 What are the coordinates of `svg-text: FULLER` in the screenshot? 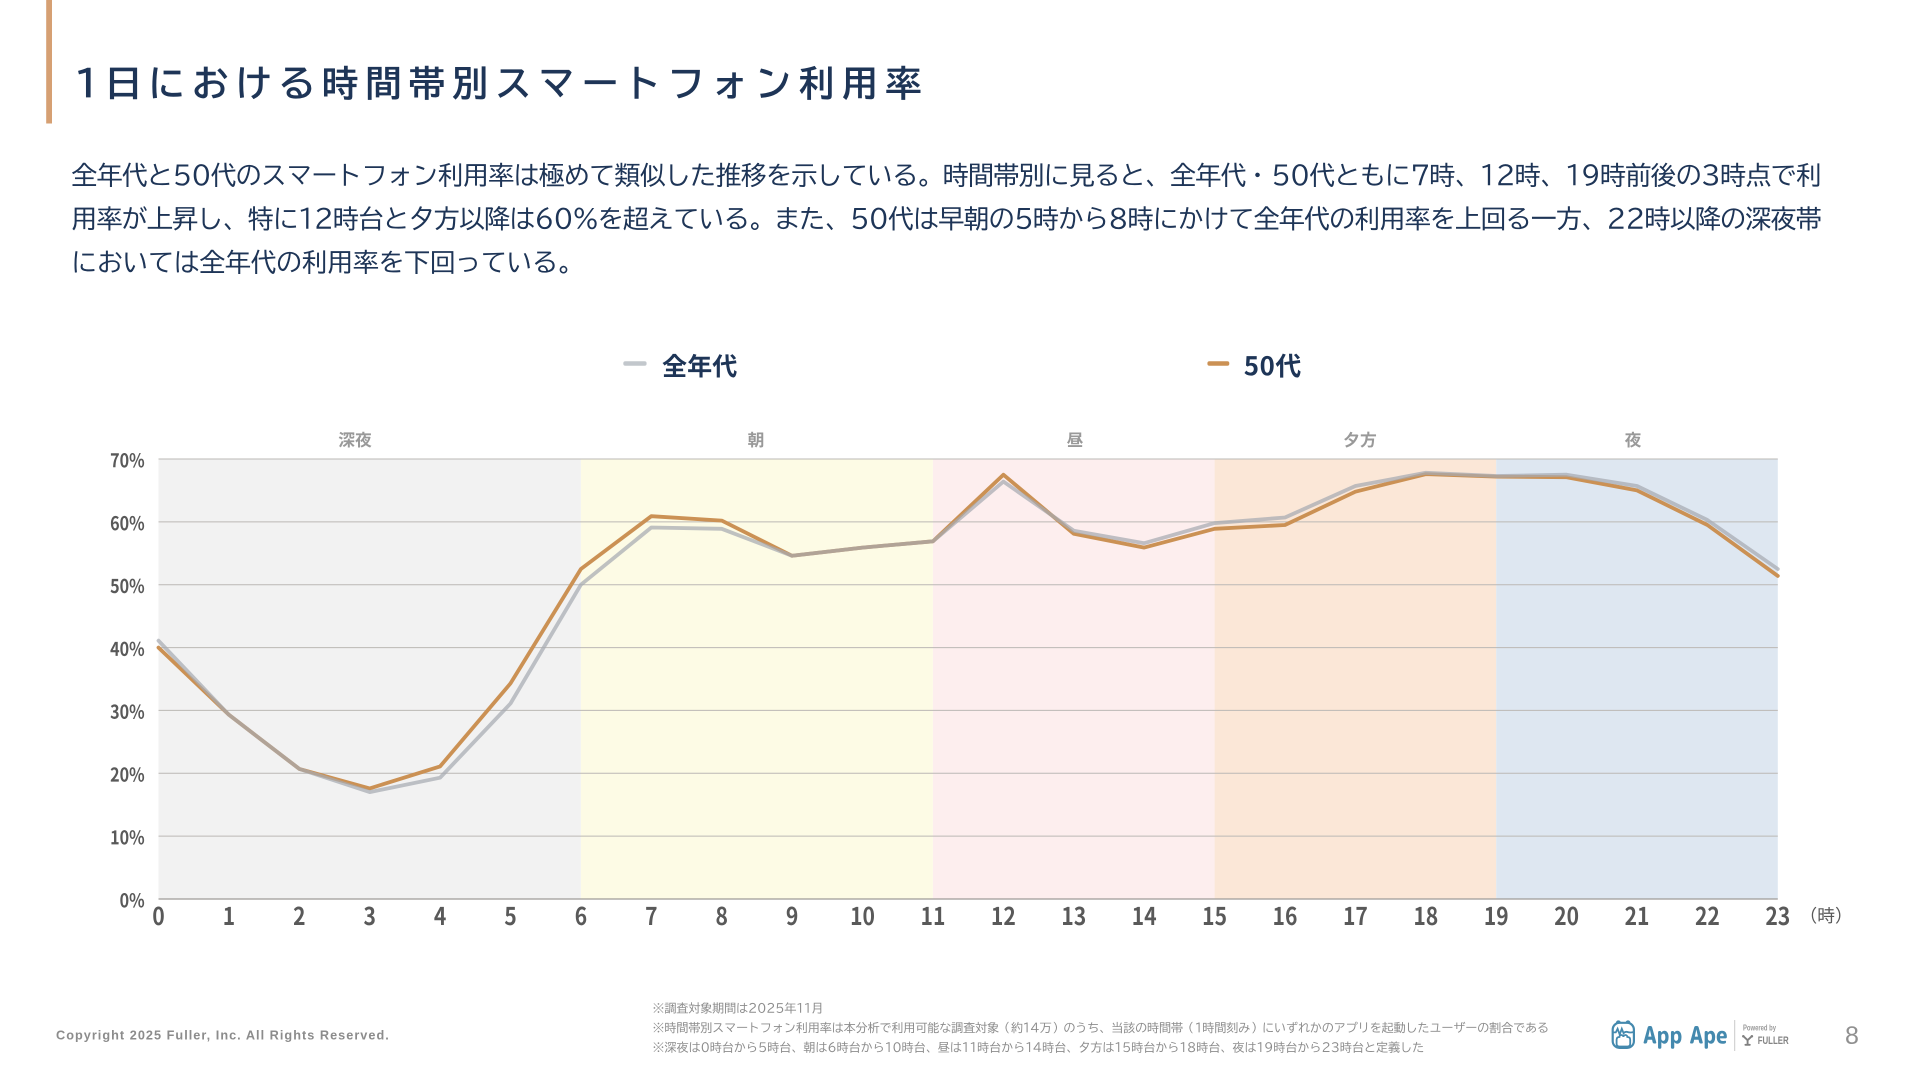 It's located at (1773, 1041).